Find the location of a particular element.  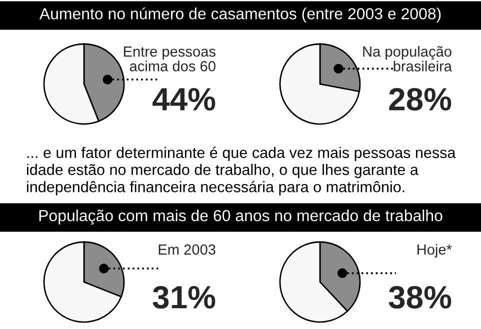

chart-title: Hoje* is located at coordinates (435, 251).